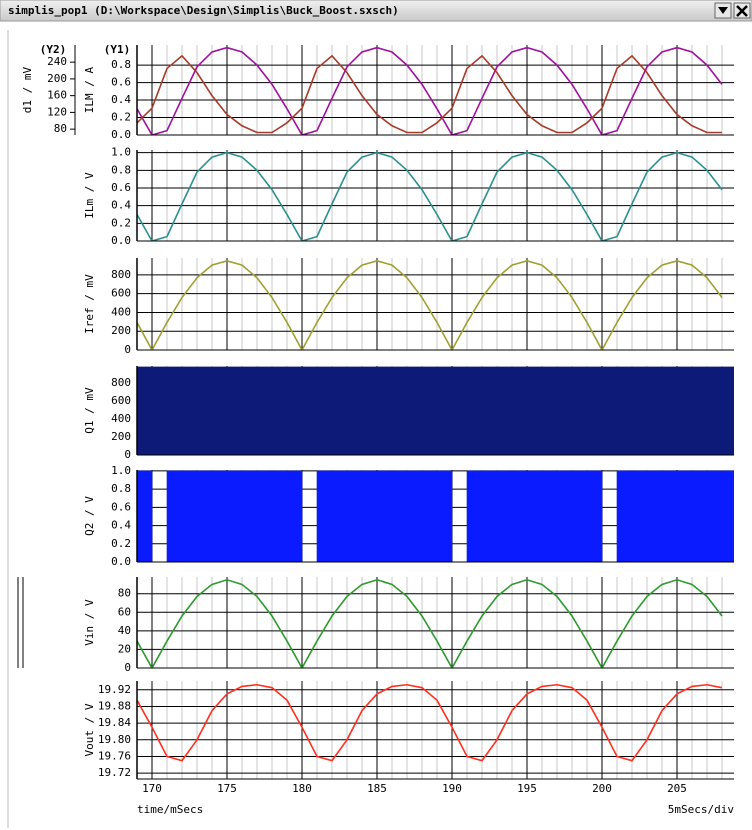 The image size is (752, 830). I want to click on x-tick-label: 170, so click(152, 788).